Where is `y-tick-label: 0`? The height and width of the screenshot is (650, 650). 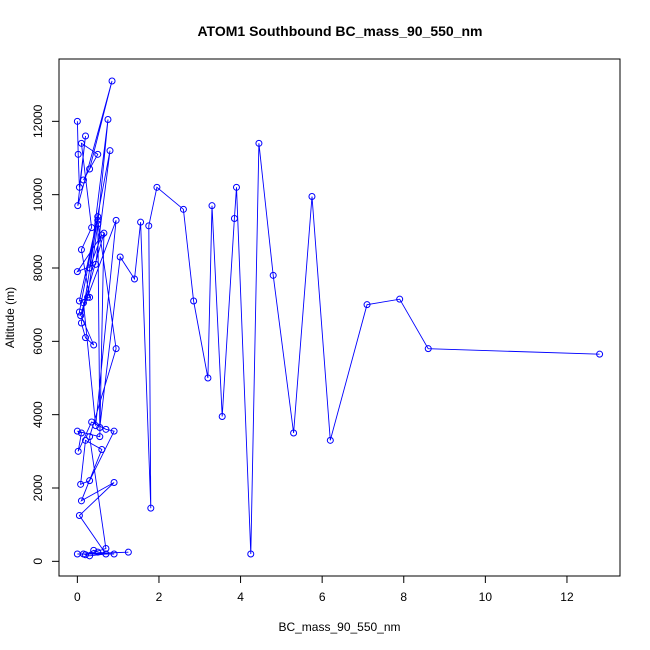 y-tick-label: 0 is located at coordinates (38, 561).